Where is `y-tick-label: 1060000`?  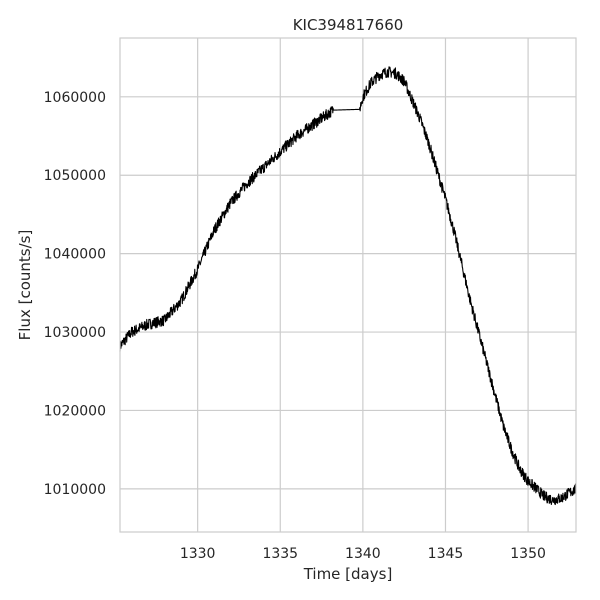
y-tick-label: 1060000 is located at coordinates (75, 98).